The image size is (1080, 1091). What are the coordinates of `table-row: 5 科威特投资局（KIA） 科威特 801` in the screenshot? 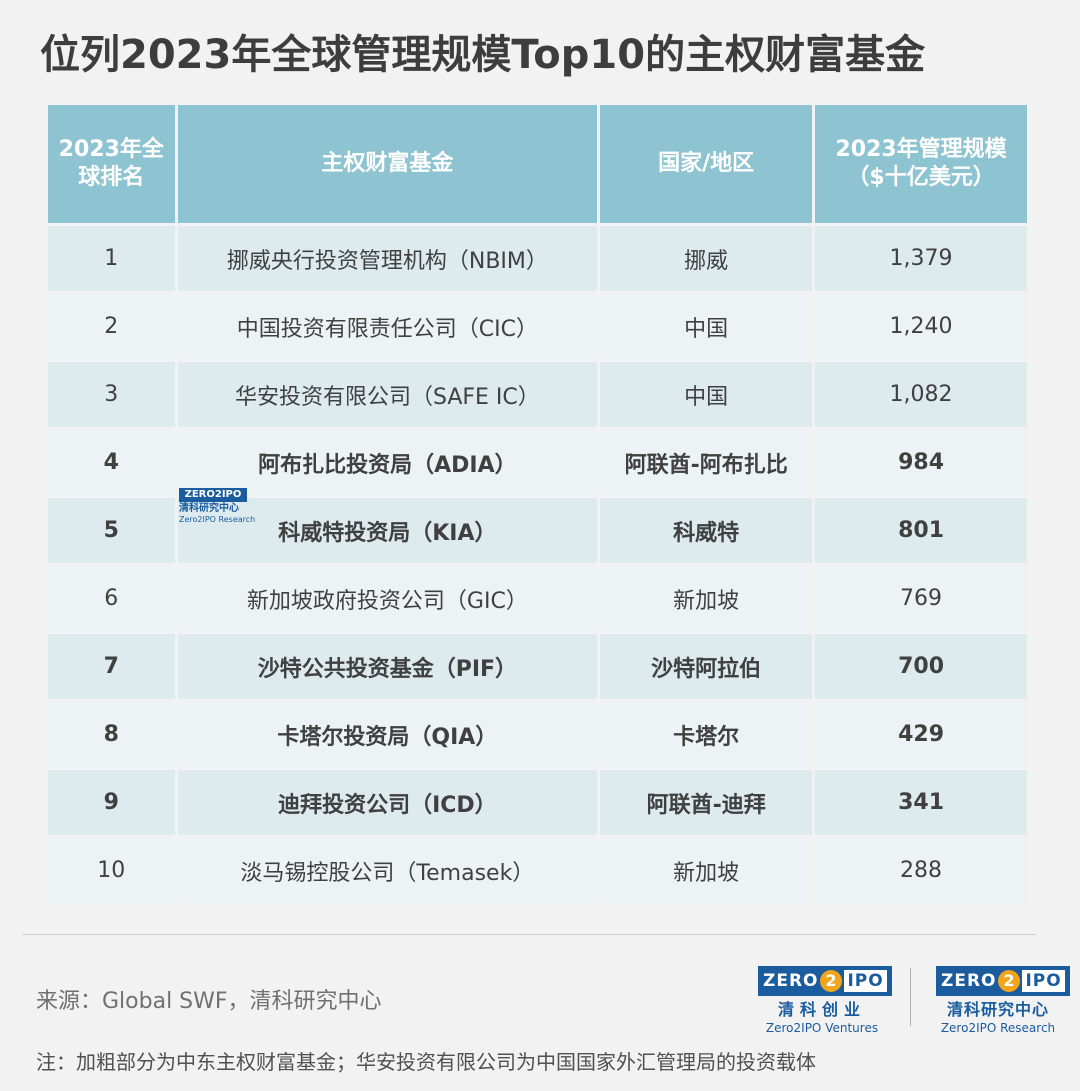 It's located at (537, 530).